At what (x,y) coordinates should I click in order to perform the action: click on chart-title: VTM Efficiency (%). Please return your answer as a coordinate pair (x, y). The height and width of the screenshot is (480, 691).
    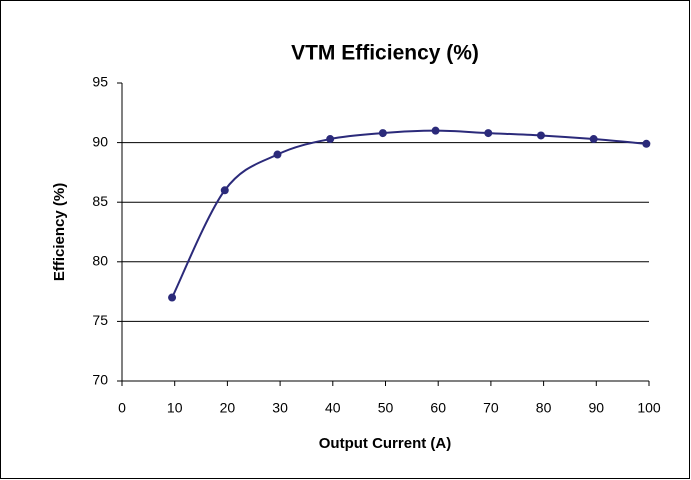
    Looking at the image, I should click on (385, 53).